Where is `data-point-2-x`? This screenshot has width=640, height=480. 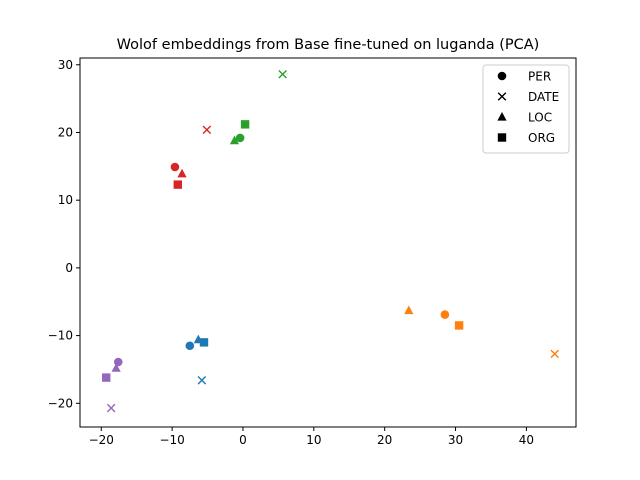
data-point-2-x is located at coordinates (202, 380).